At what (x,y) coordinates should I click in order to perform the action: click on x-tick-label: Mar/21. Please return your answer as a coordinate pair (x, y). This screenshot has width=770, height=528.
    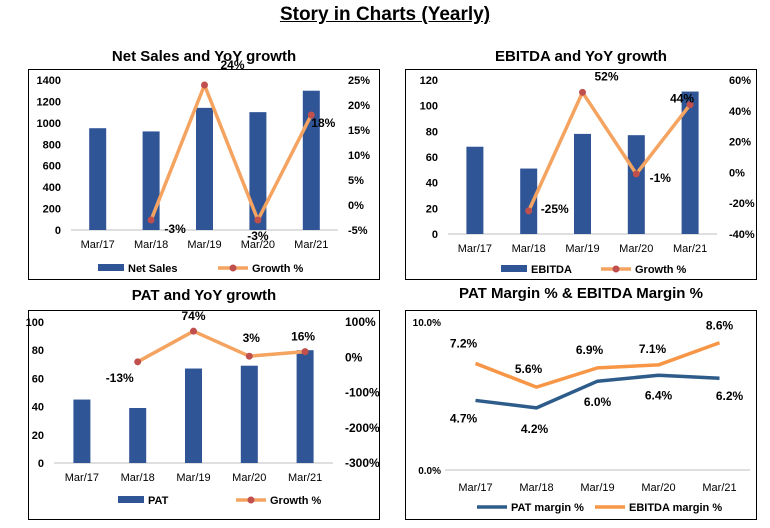
    Looking at the image, I should click on (690, 249).